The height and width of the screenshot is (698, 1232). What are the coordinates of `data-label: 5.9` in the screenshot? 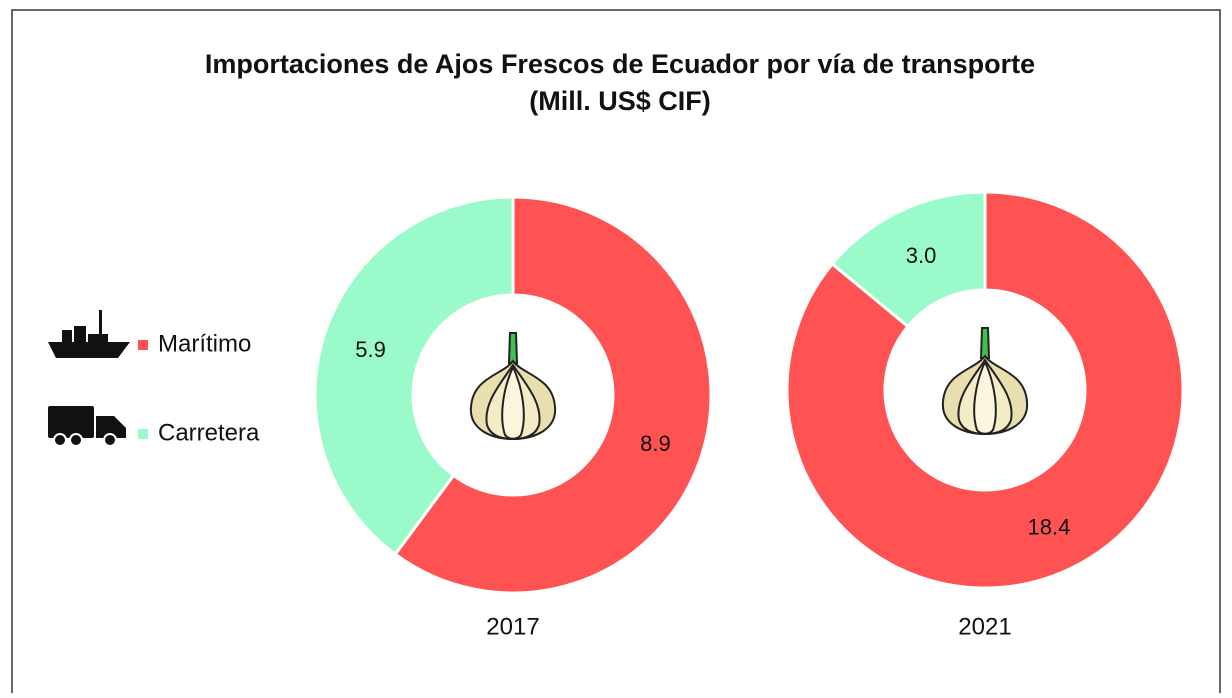 It's located at (370, 349).